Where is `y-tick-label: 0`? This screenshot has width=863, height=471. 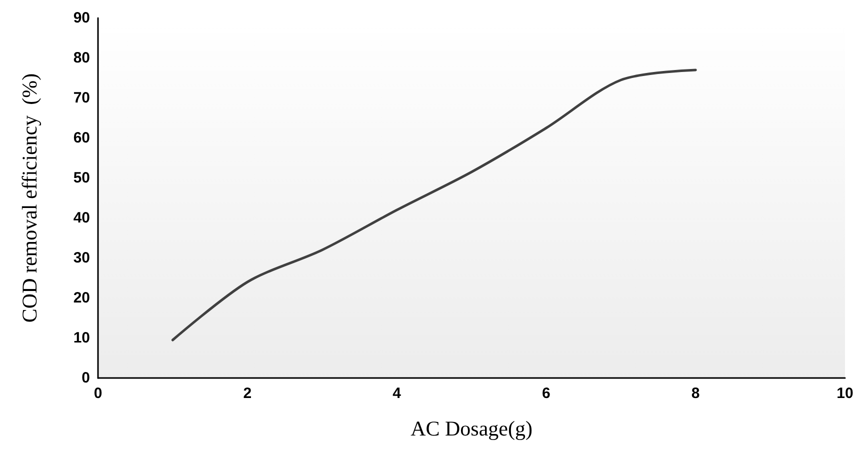
y-tick-label: 0 is located at coordinates (86, 378).